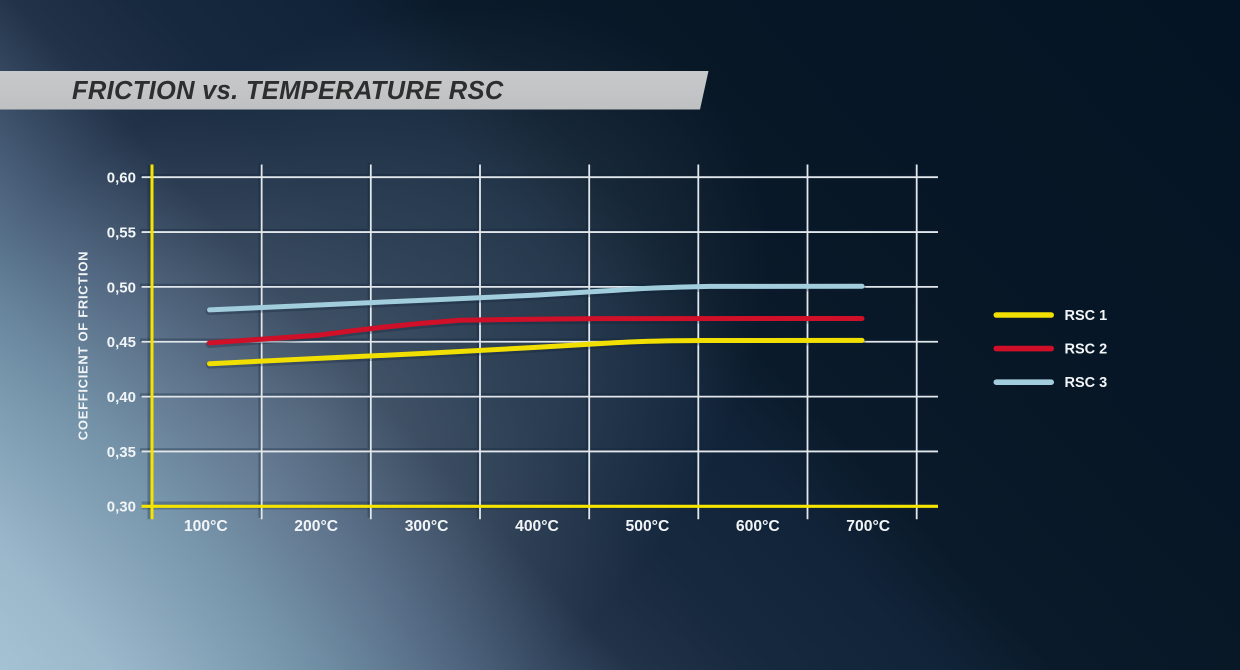 This screenshot has height=670, width=1240. I want to click on svg-text: 700°C, so click(868, 526).